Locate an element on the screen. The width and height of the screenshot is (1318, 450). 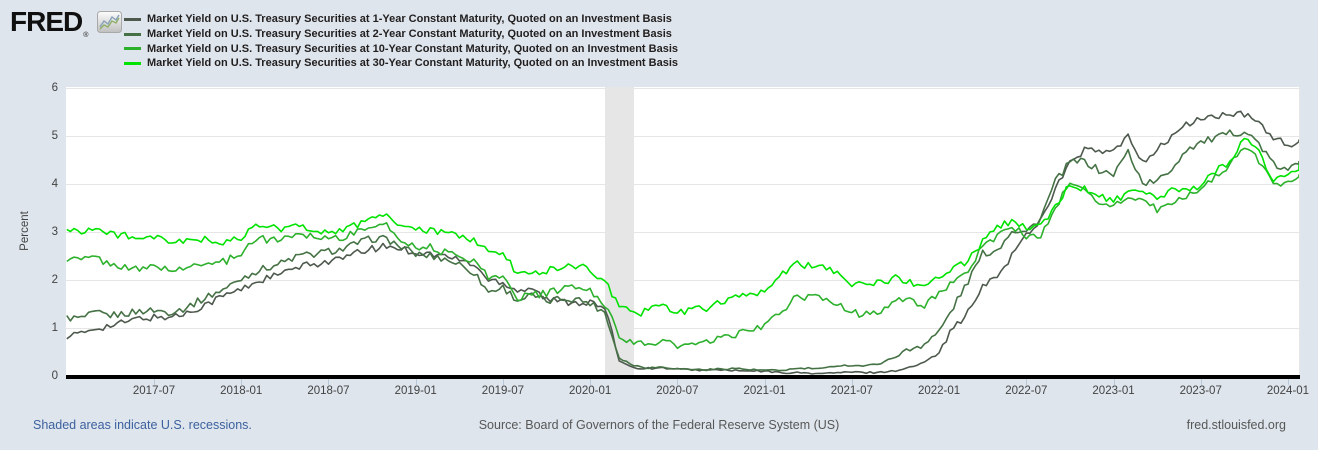
x-tick-label-2020-01: 2020-01 is located at coordinates (590, 391).